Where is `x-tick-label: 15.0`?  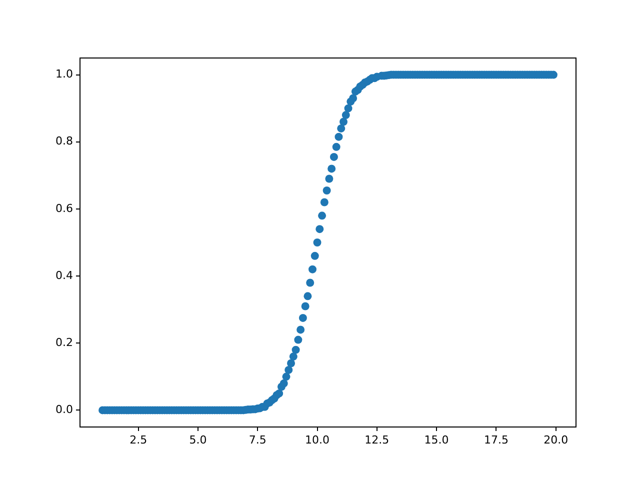
x-tick-label: 15.0 is located at coordinates (436, 439).